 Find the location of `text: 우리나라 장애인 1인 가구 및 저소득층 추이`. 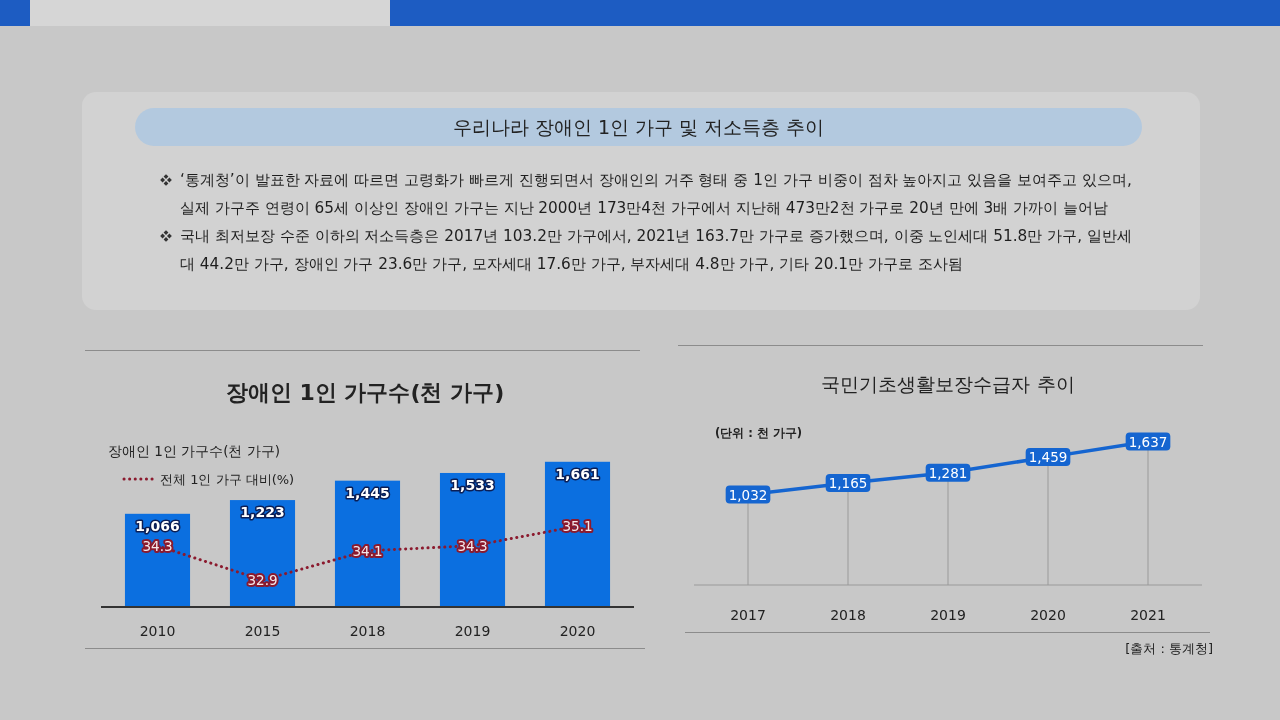

text: 우리나라 장애인 1인 가구 및 저소득층 추이 is located at coordinates (638, 127).